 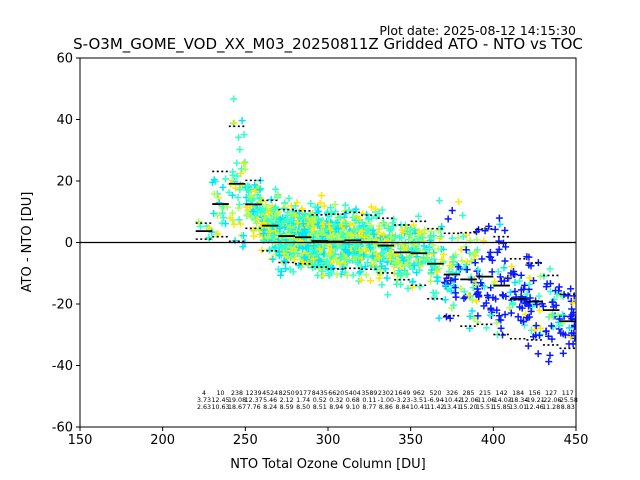 I want to click on bin-count-label: 962, so click(x=419, y=393).